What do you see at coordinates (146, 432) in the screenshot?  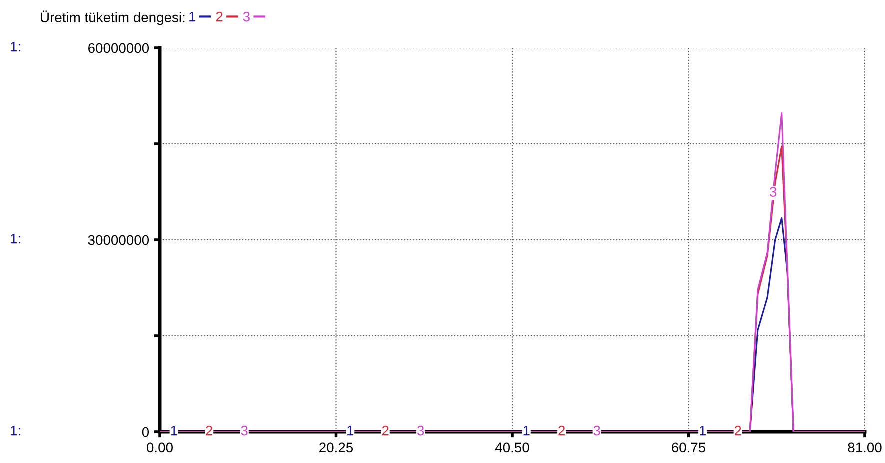 I see `y-tick-label: 0` at bounding box center [146, 432].